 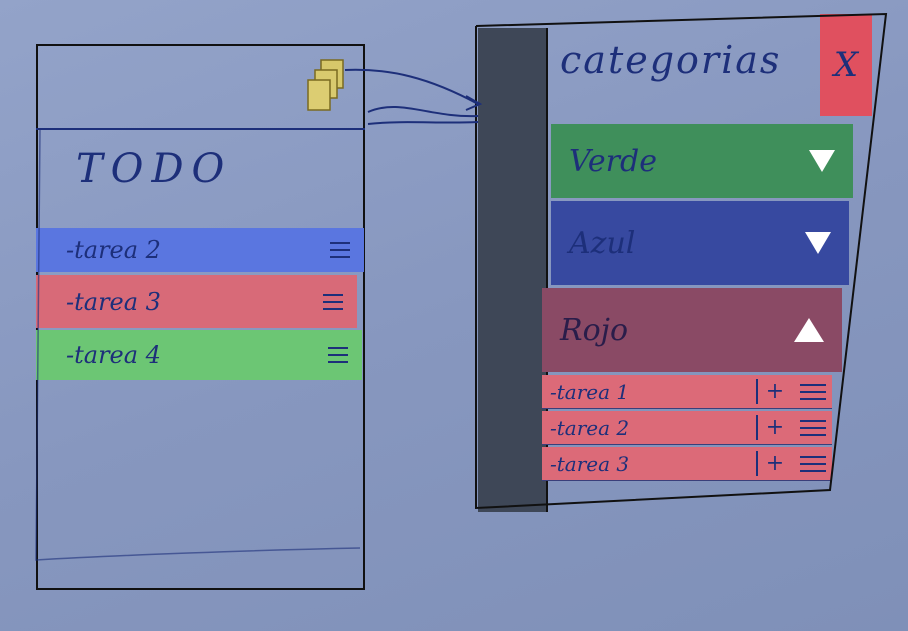 What do you see at coordinates (692, 330) in the screenshot?
I see `category-rojo: Rojo` at bounding box center [692, 330].